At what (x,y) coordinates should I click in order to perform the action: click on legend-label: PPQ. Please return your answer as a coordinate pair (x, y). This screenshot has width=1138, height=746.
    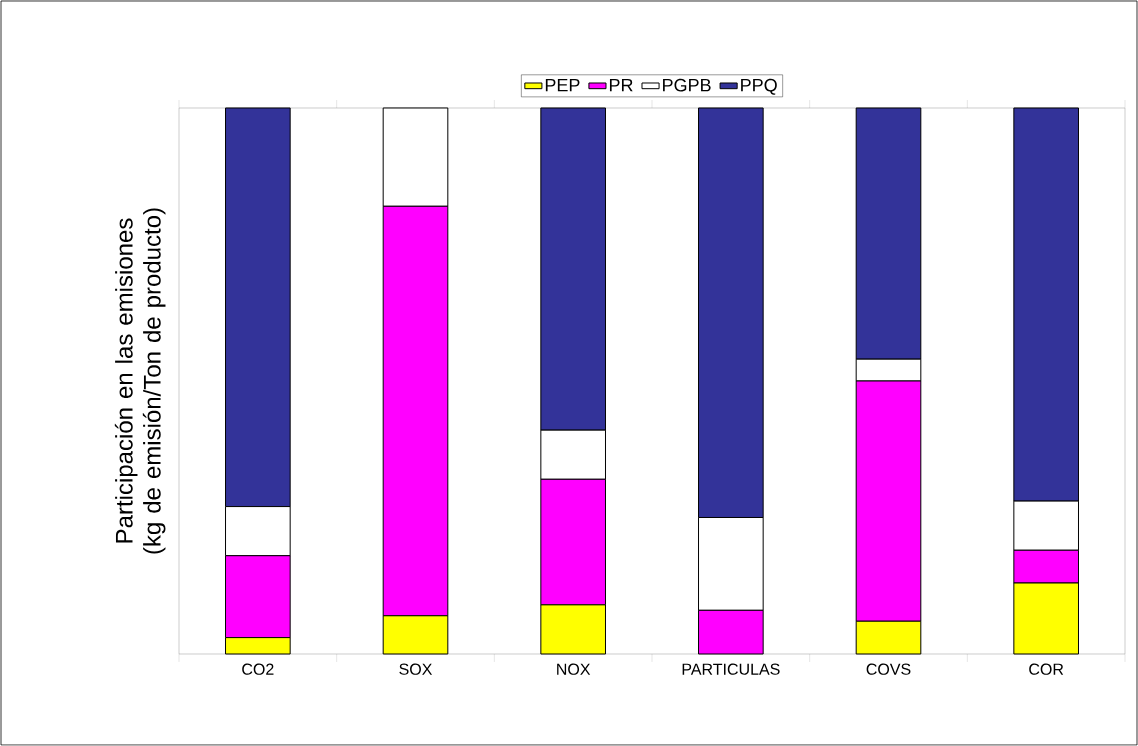
    Looking at the image, I should click on (759, 86).